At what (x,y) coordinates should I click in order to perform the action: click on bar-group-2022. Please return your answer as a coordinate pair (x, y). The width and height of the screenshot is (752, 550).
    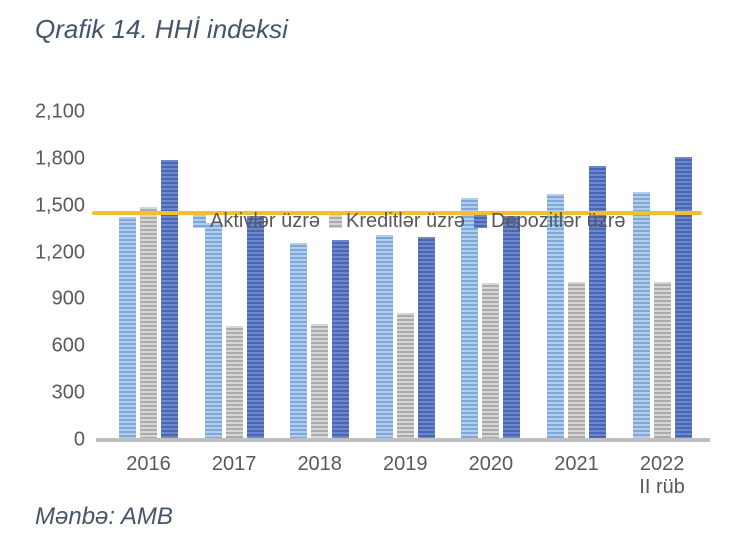
    Looking at the image, I should click on (662, 276).